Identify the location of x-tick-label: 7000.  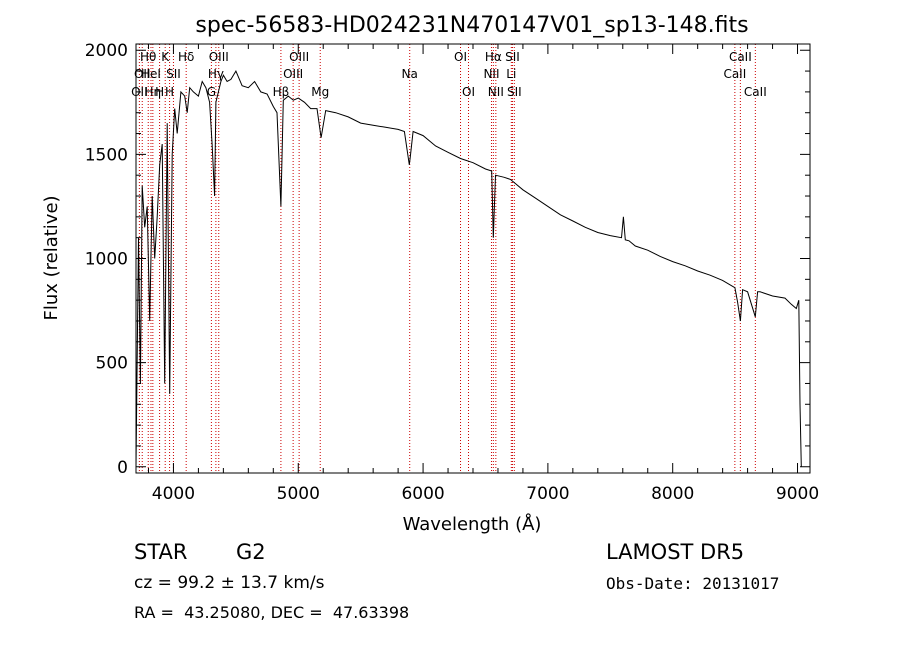
(547, 494).